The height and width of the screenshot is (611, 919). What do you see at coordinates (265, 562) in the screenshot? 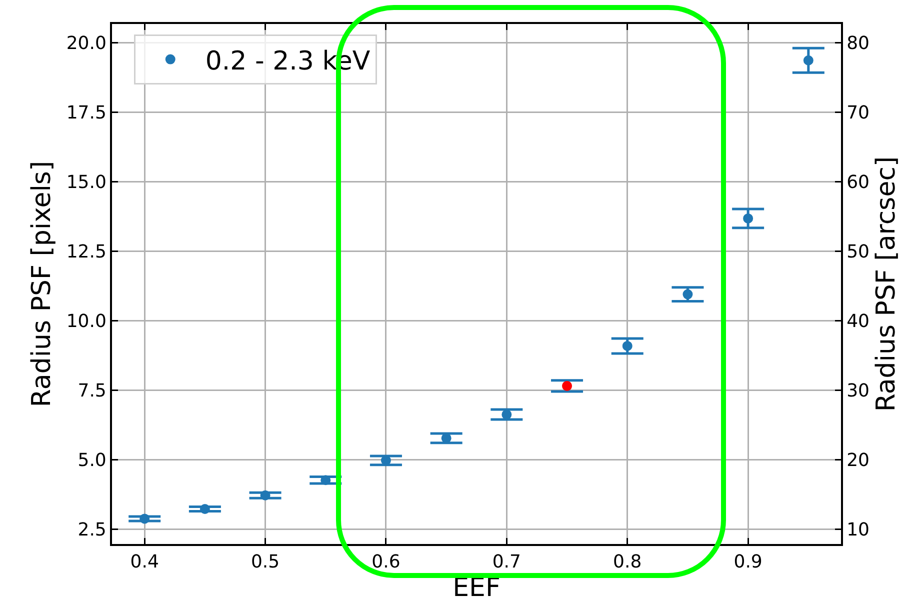
I see `x-tick-label: 0.5` at bounding box center [265, 562].